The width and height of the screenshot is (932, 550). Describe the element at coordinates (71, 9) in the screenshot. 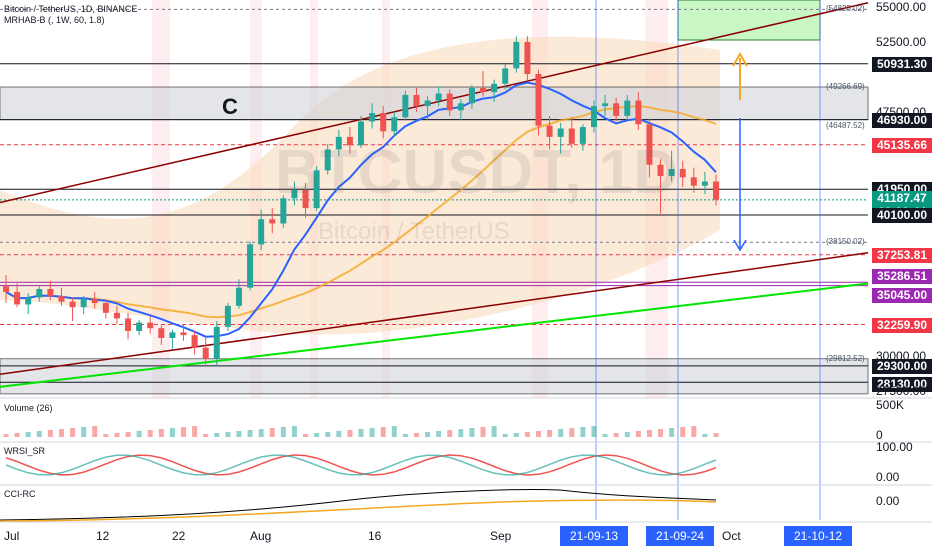

I see `symbol-title: Bitcoin / TetherUS, 1D, BINANCE` at that location.